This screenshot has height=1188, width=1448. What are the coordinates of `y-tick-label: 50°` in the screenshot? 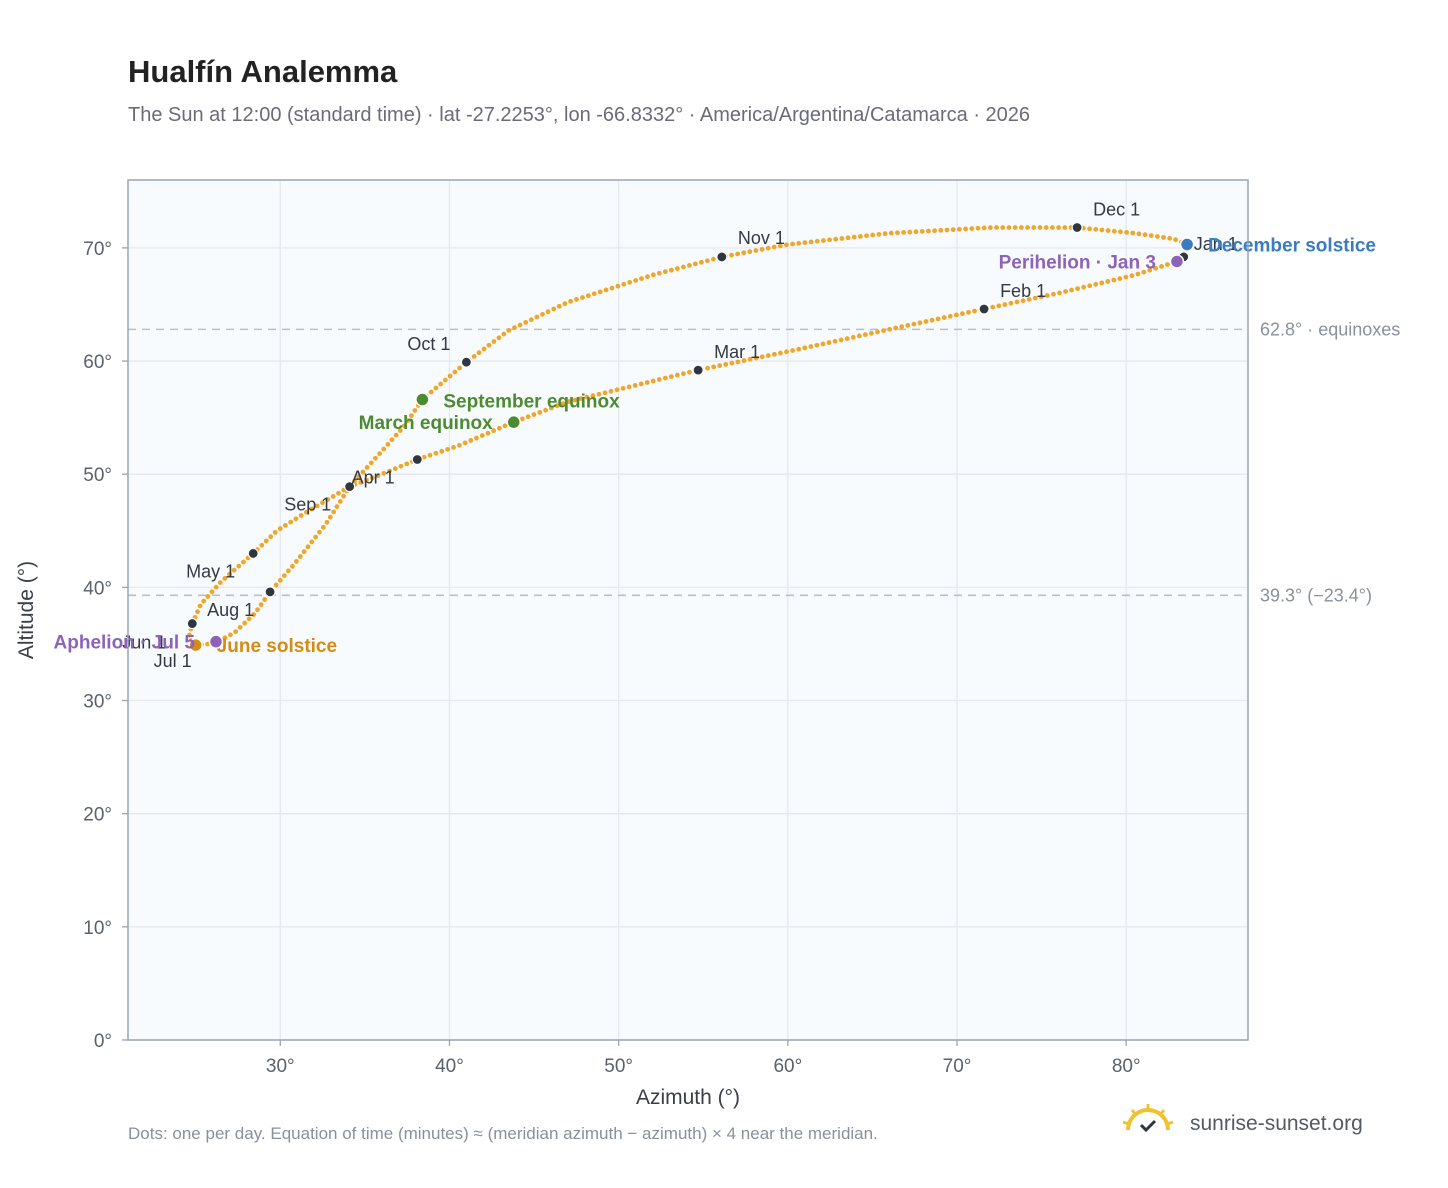 It's located at (97, 475).